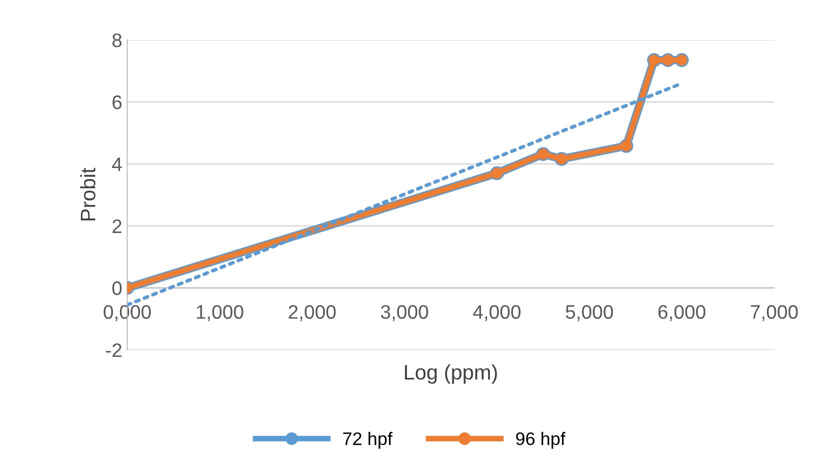 This screenshot has width=821, height=476. Describe the element at coordinates (127, 313) in the screenshot. I see `x-tick-label: 0,000` at that location.